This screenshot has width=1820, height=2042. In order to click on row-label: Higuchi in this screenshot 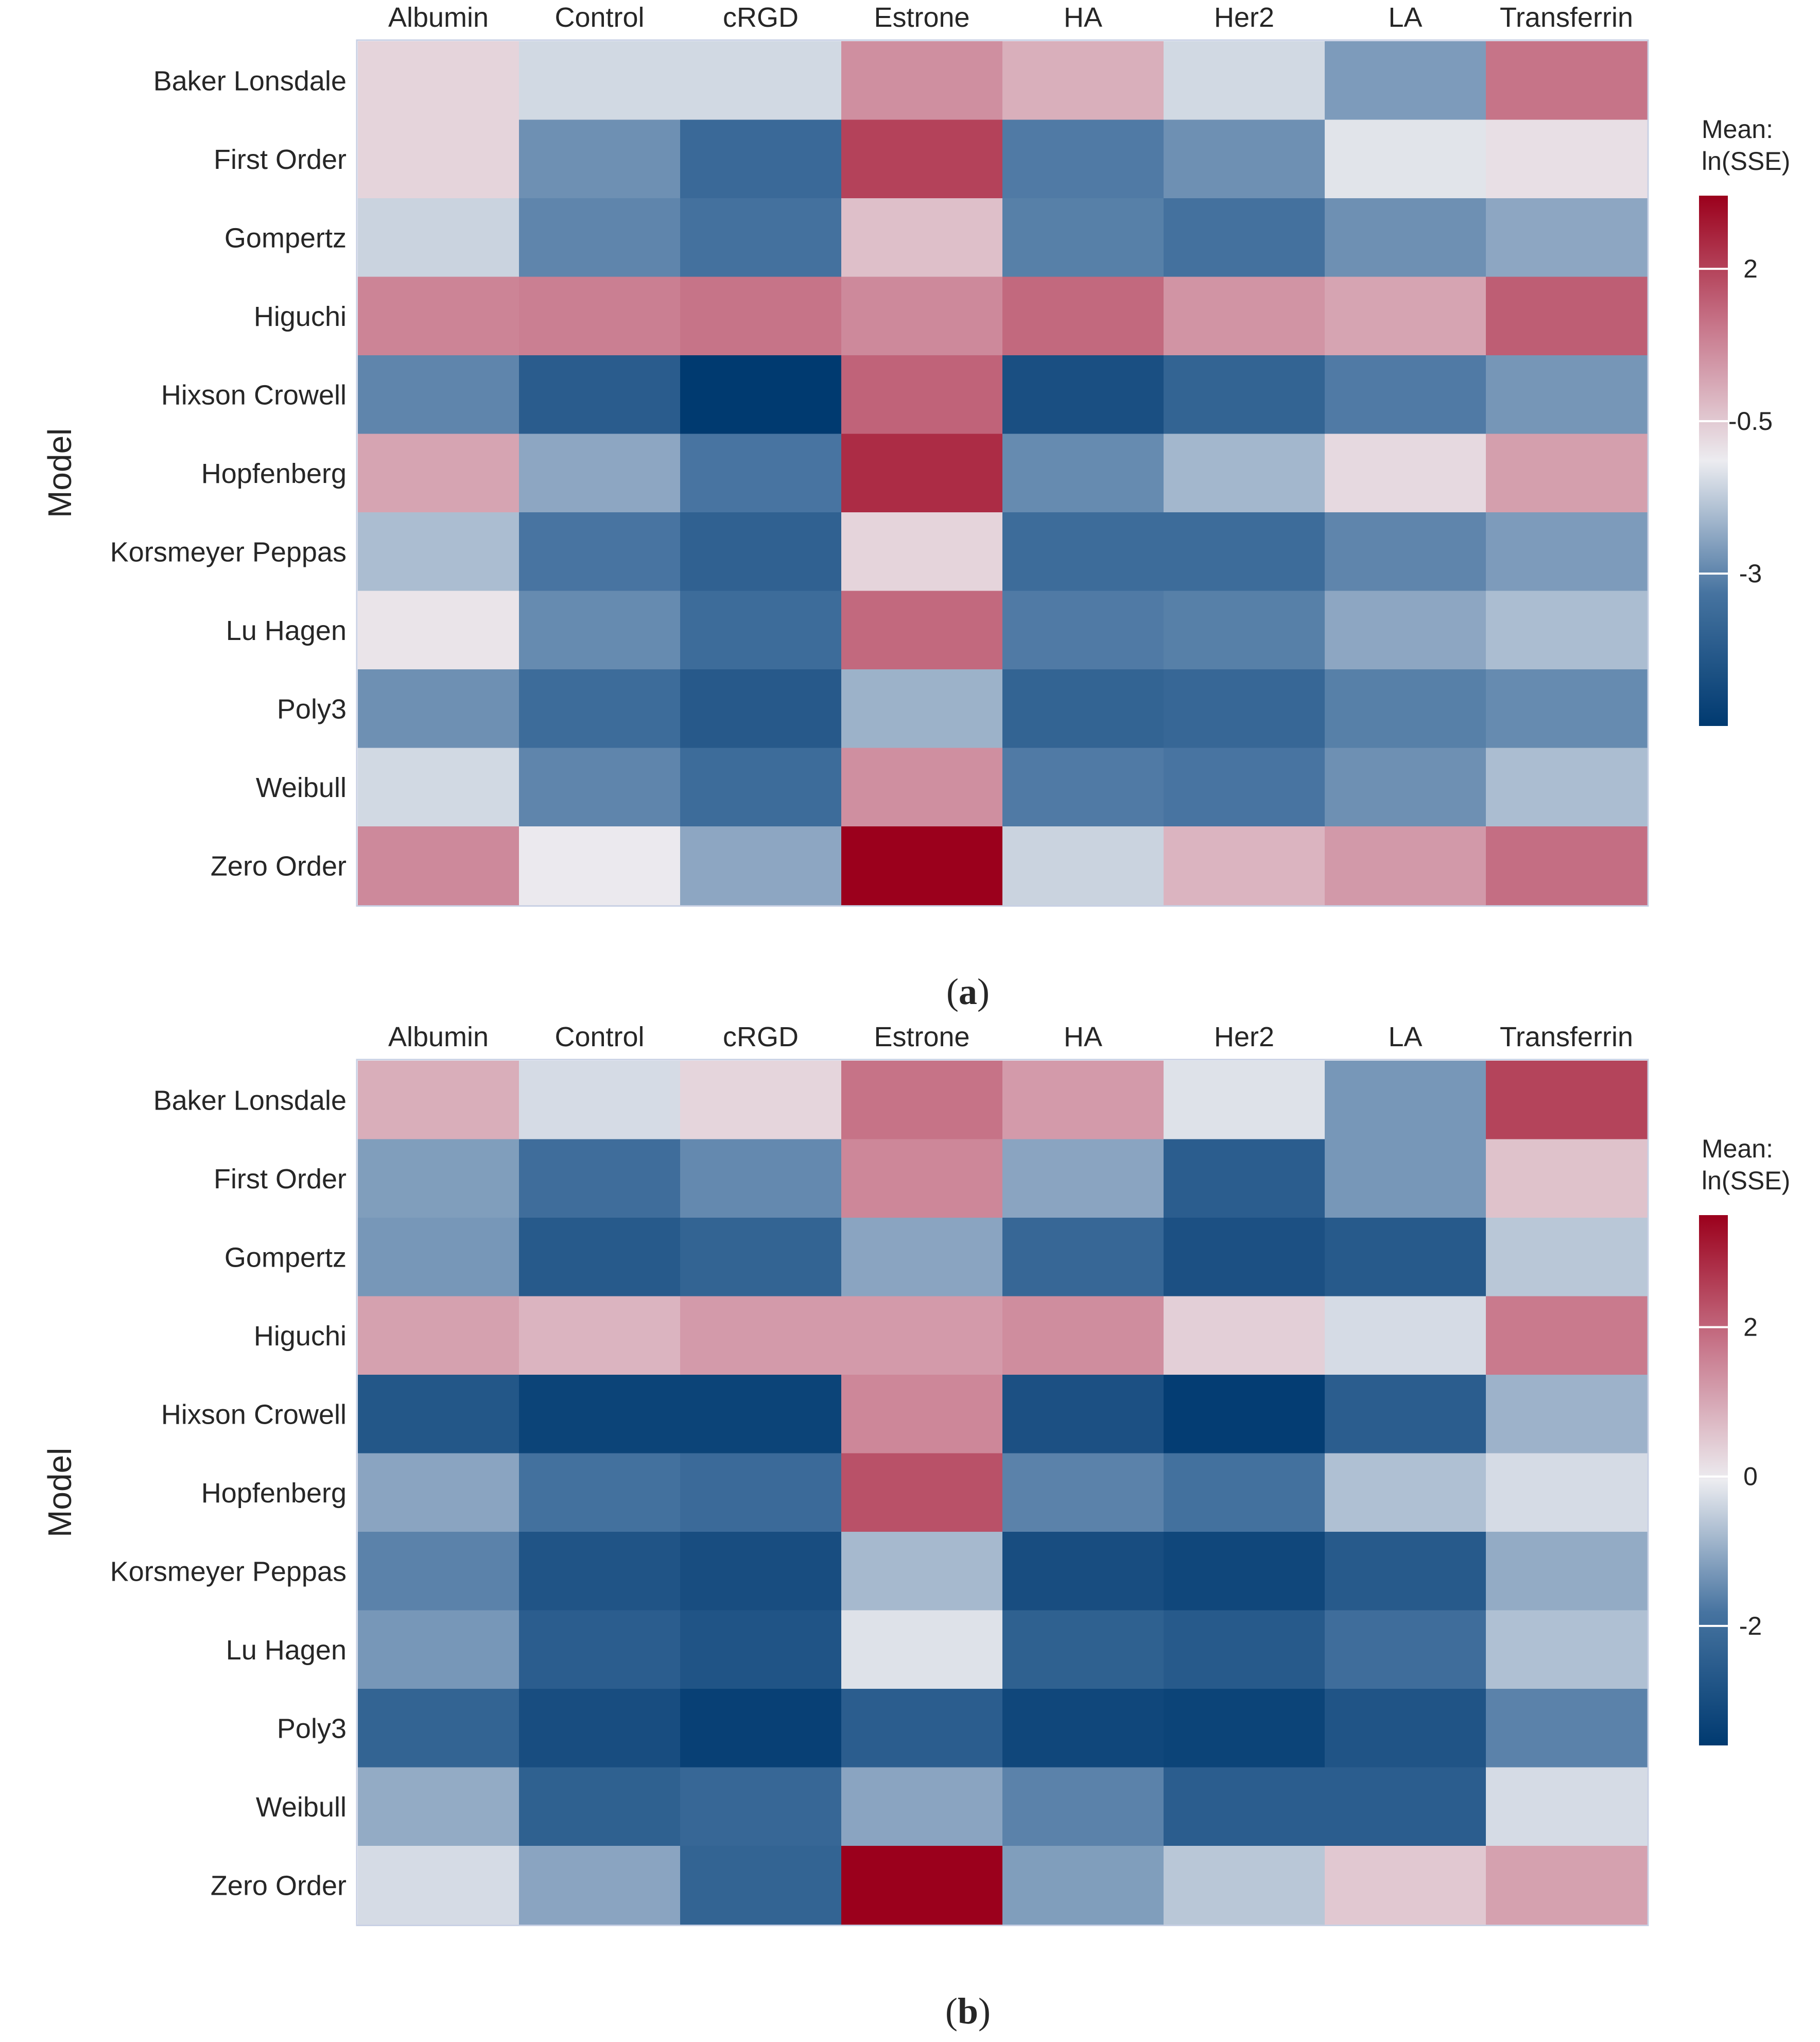, I will do `click(300, 317)`.